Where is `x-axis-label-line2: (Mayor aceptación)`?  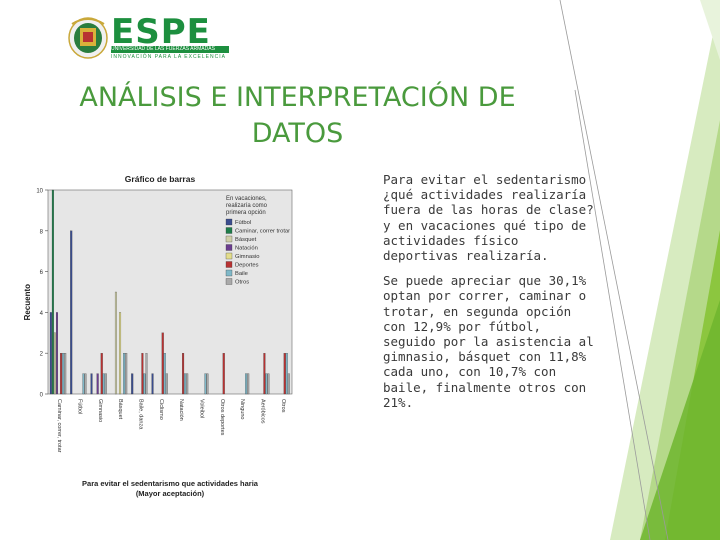
x-axis-label-line2: (Mayor aceptación) is located at coordinates (170, 493).